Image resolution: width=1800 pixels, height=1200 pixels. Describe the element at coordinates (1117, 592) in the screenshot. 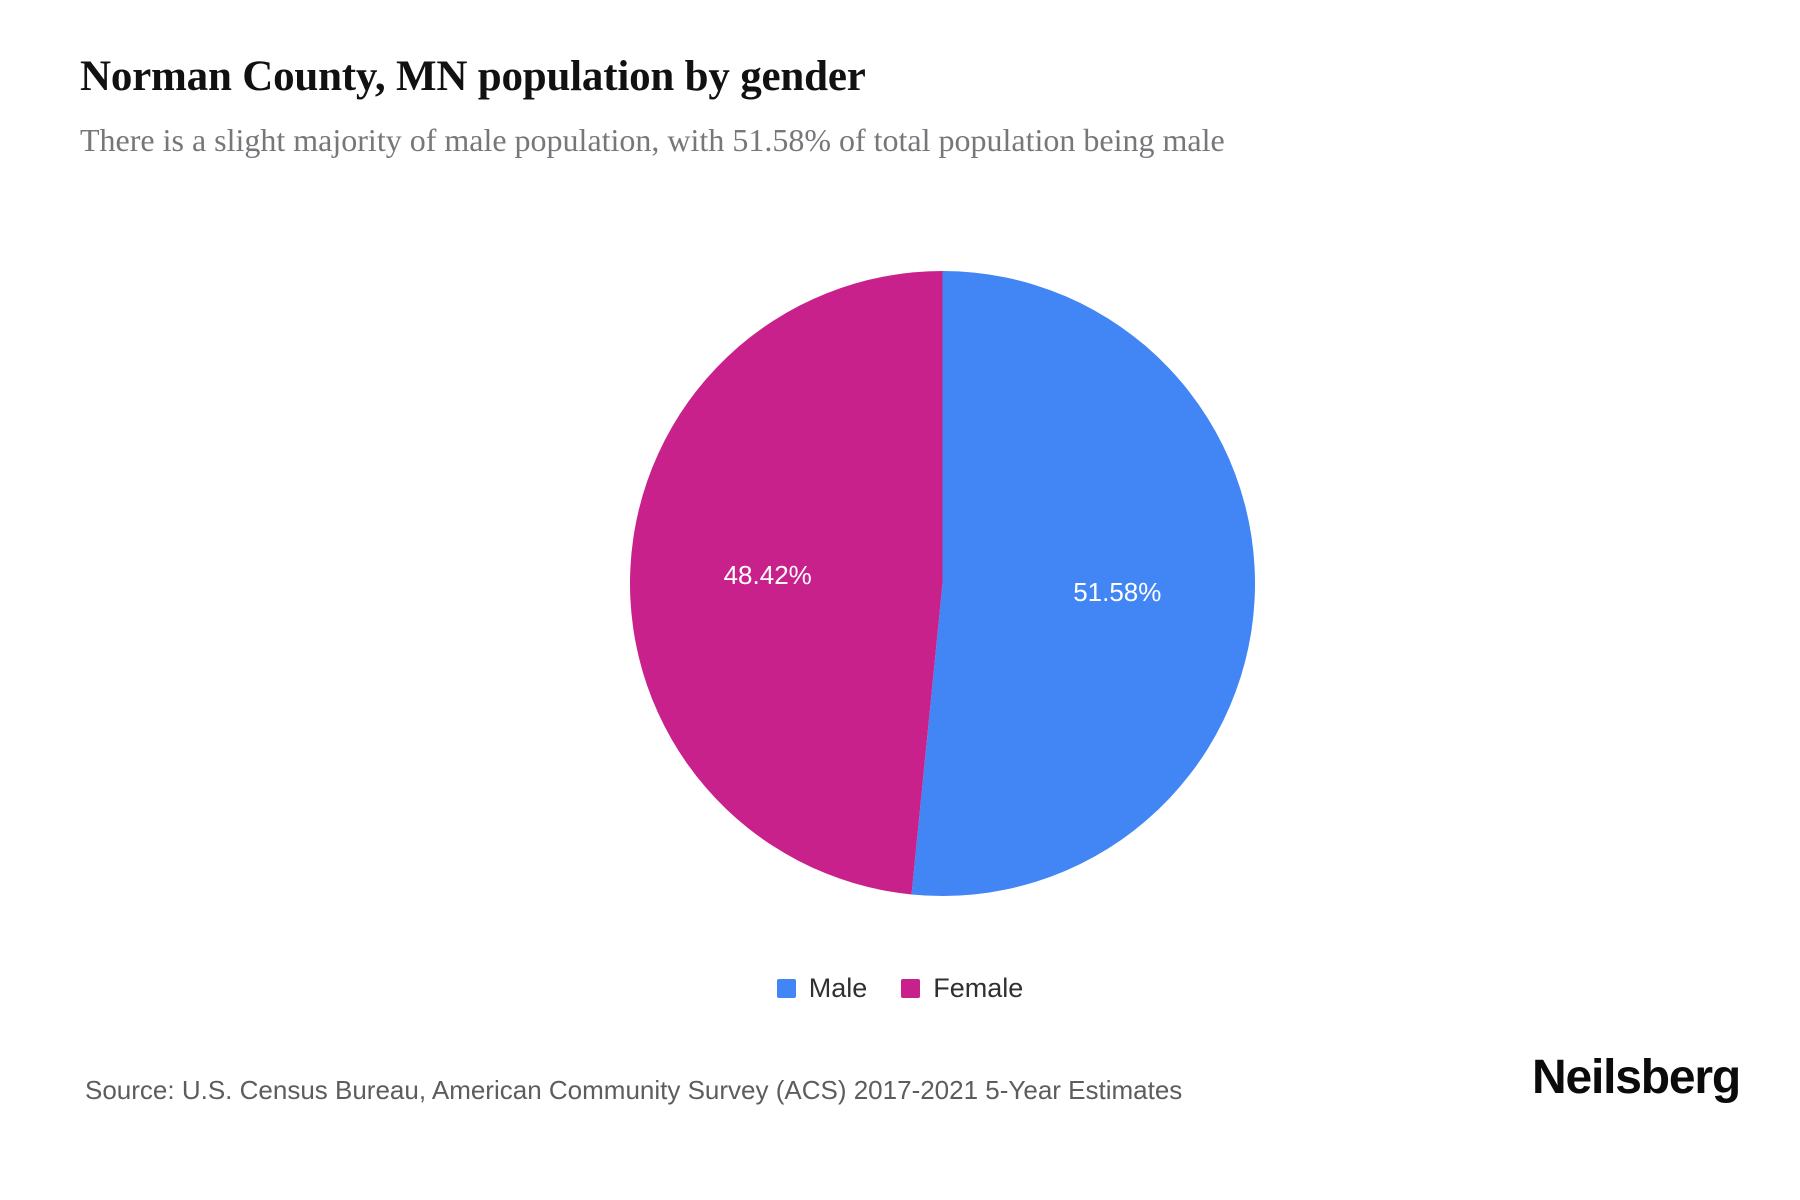

I see `pie-slice-label-male: 51.58%` at that location.